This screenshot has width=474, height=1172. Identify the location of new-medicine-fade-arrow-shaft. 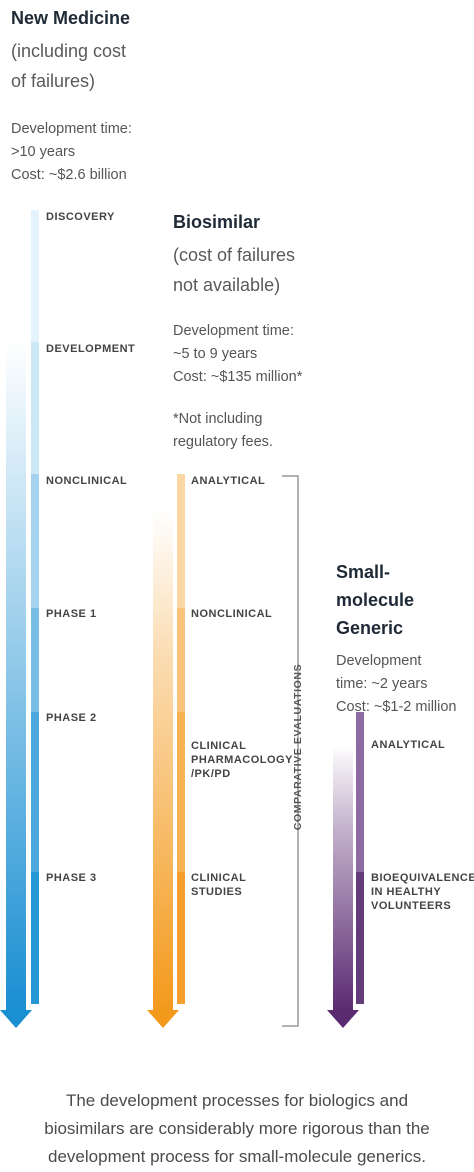
(16, 675).